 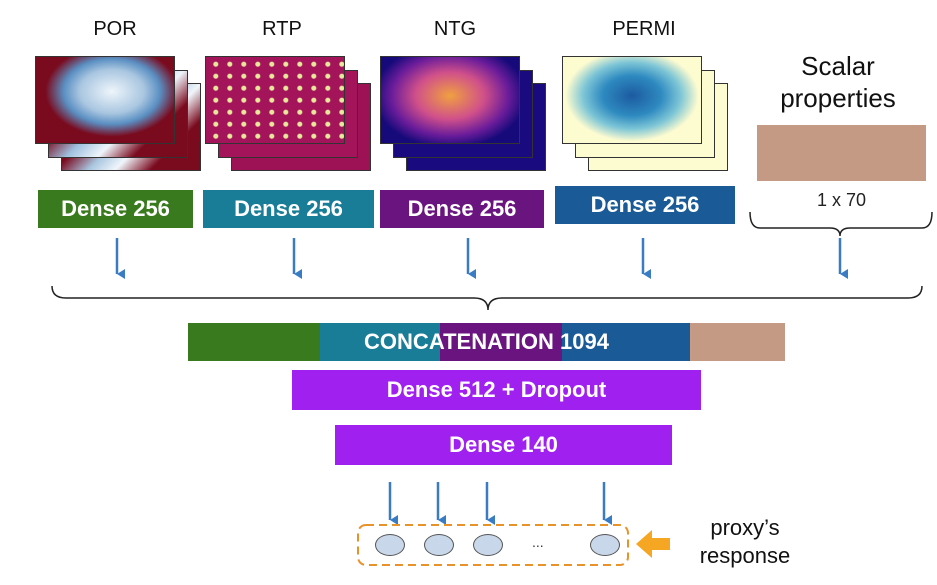 What do you see at coordinates (254, 342) in the screenshot?
I see `concat-segment-por` at bounding box center [254, 342].